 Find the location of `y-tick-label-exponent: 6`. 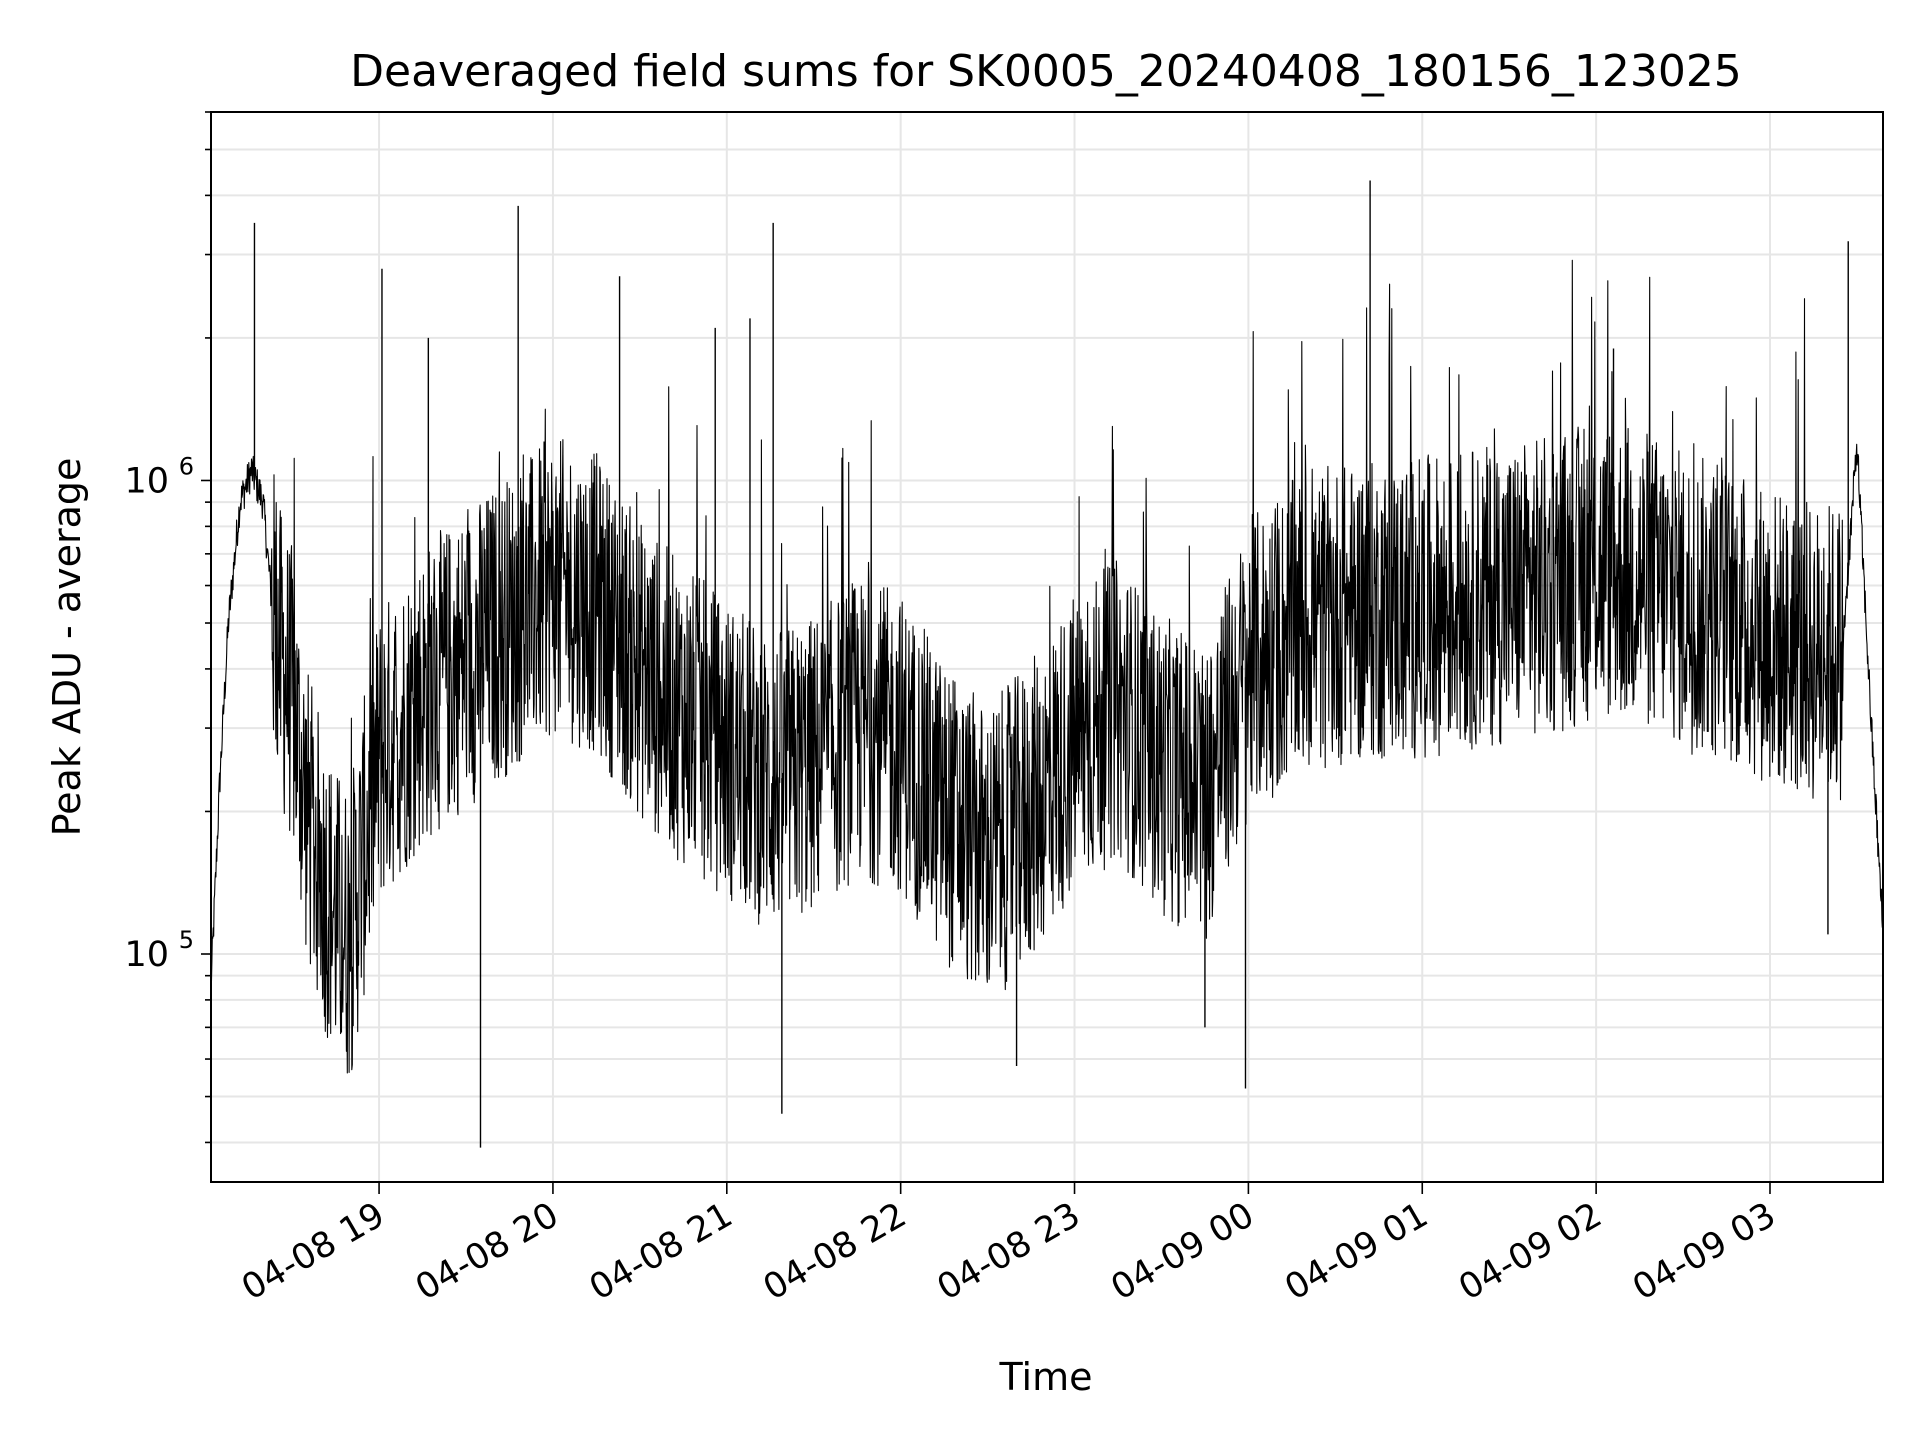

y-tick-label-exponent: 6 is located at coordinates (186, 466).